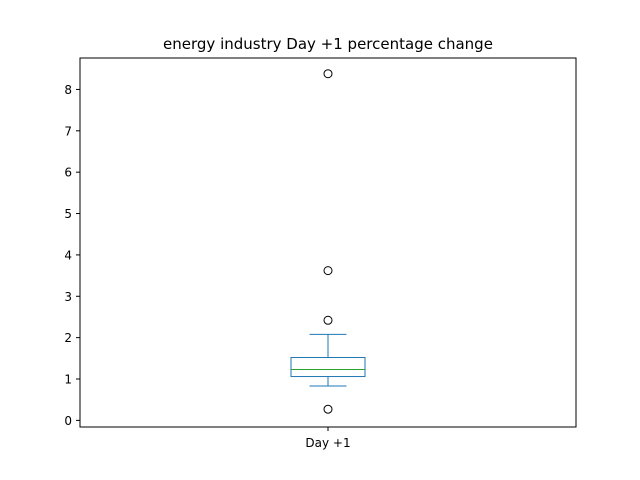 Image resolution: width=640 pixels, height=480 pixels. I want to click on y-tick-label: 1, so click(68, 380).